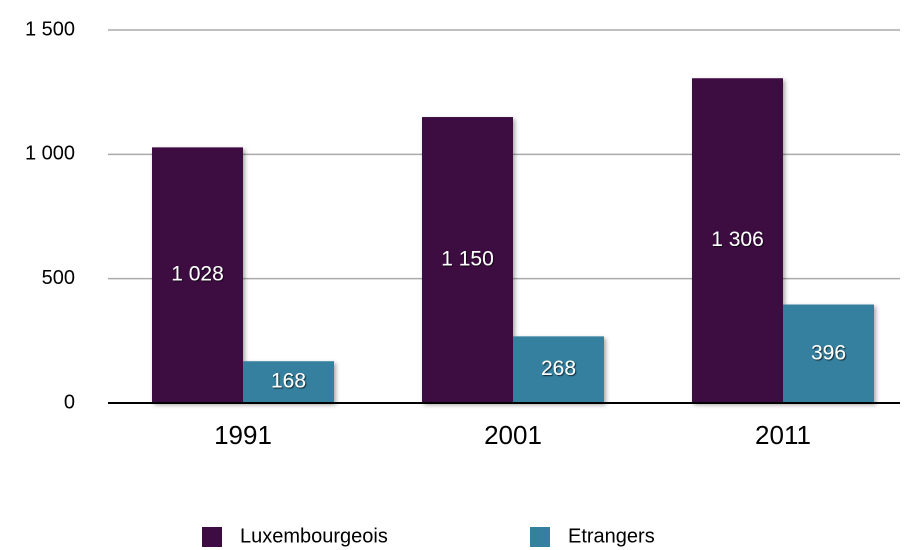 The width and height of the screenshot is (909, 550). Describe the element at coordinates (50, 29) in the screenshot. I see `y-tick-label: 1 500` at that location.